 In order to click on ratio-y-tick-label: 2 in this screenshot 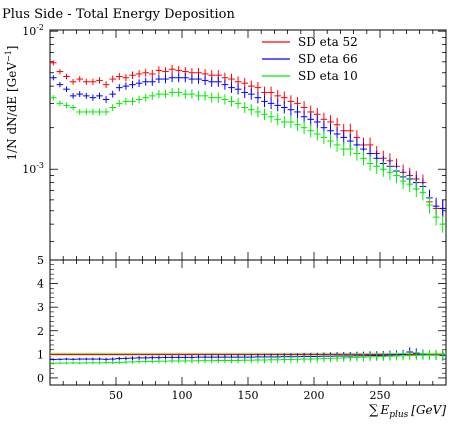, I will do `click(40, 331)`.